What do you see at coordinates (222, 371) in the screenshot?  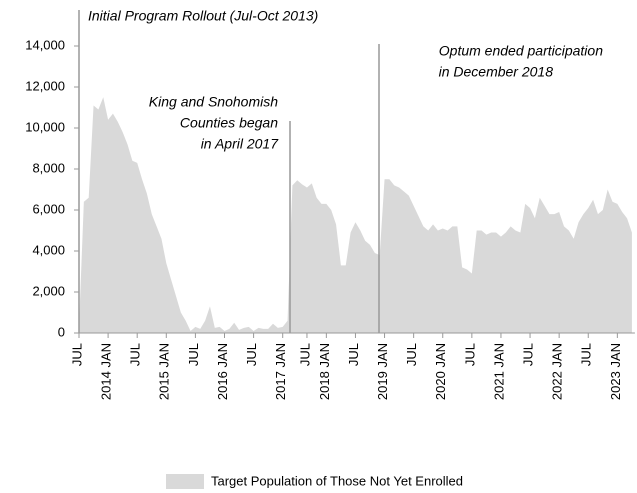 I see `x-tick-label: 2016 JAN` at bounding box center [222, 371].